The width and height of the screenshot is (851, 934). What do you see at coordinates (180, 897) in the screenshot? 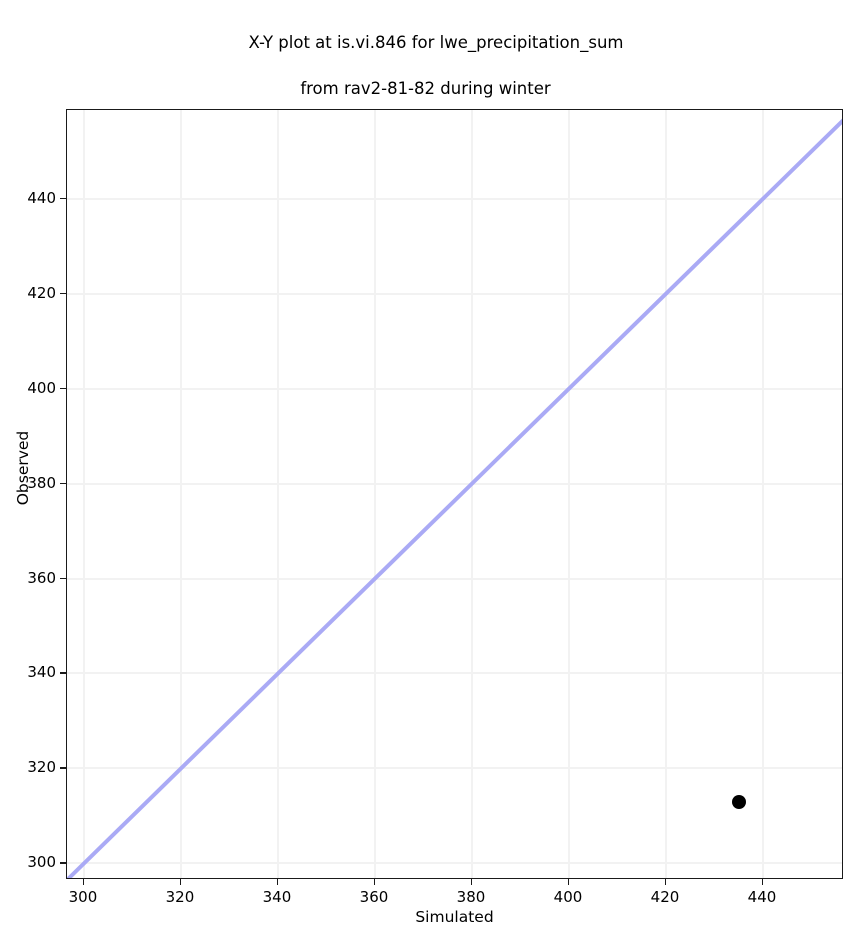
I see `x-tick-label: 320` at bounding box center [180, 897].